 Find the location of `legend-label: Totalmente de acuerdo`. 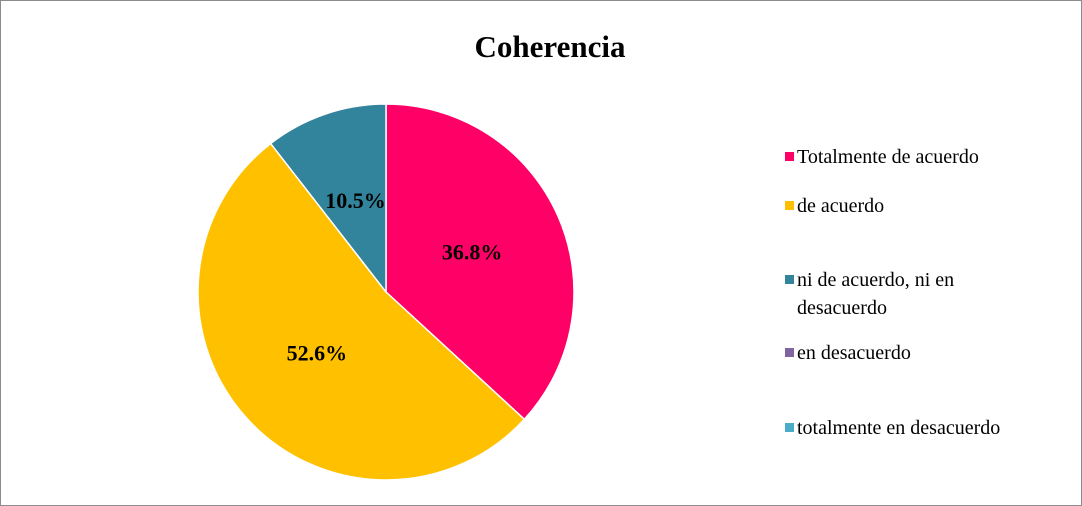

legend-label: Totalmente de acuerdo is located at coordinates (888, 157).